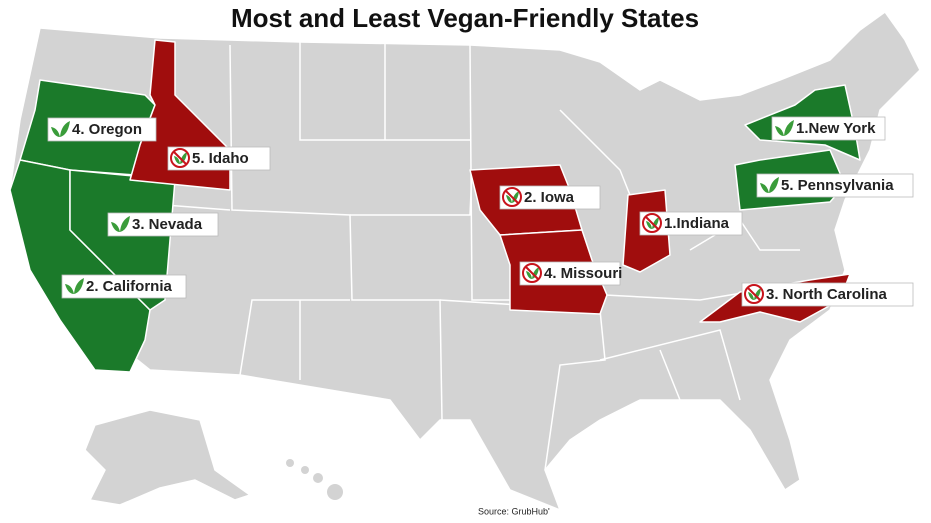  I want to click on state-label: 5. Idaho, so click(219, 158).